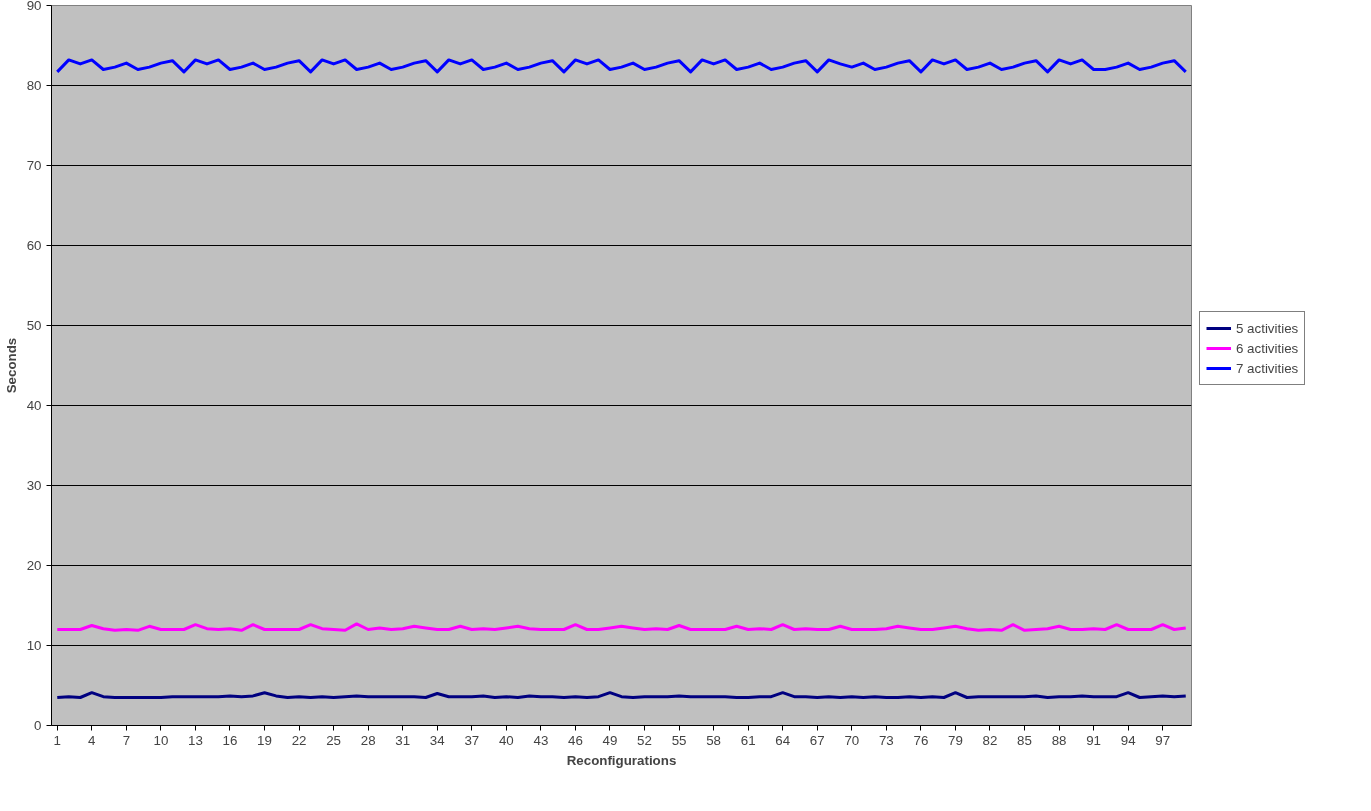 The width and height of the screenshot is (1371, 811). What do you see at coordinates (621, 760) in the screenshot?
I see `x-axis-title: Reconfigurations` at bounding box center [621, 760].